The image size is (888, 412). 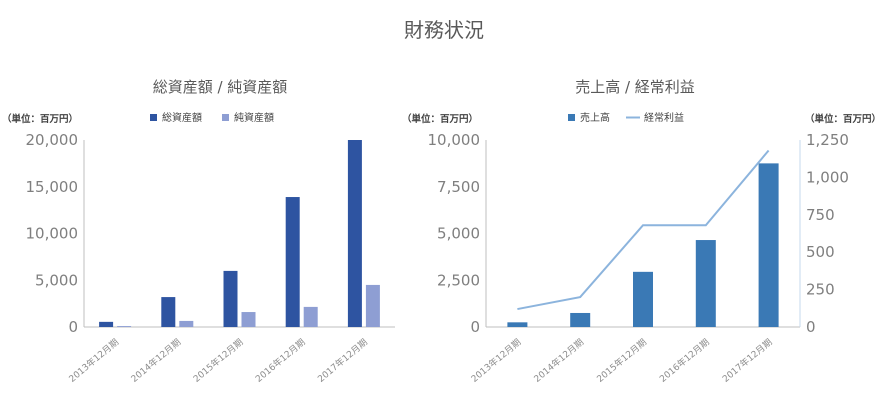 What do you see at coordinates (827, 140) in the screenshot?
I see `chart2-y-tick-label-right: 1,250` at bounding box center [827, 140].